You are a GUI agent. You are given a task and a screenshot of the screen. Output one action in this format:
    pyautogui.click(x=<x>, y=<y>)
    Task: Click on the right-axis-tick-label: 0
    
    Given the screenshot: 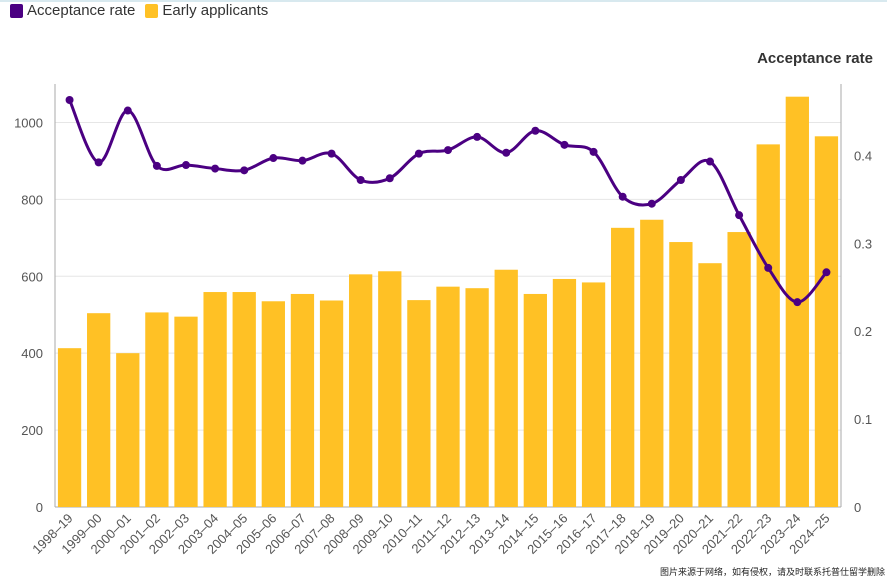 What is the action you would take?
    pyautogui.click(x=857, y=507)
    